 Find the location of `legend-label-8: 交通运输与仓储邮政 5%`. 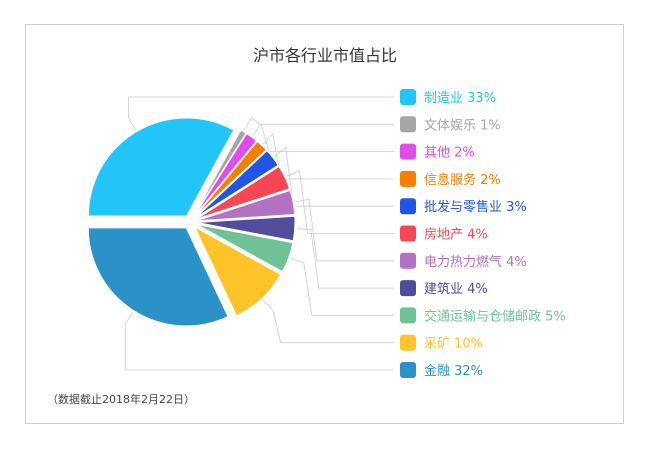

legend-label-8: 交通运输与仓储邮政 5% is located at coordinates (495, 316).